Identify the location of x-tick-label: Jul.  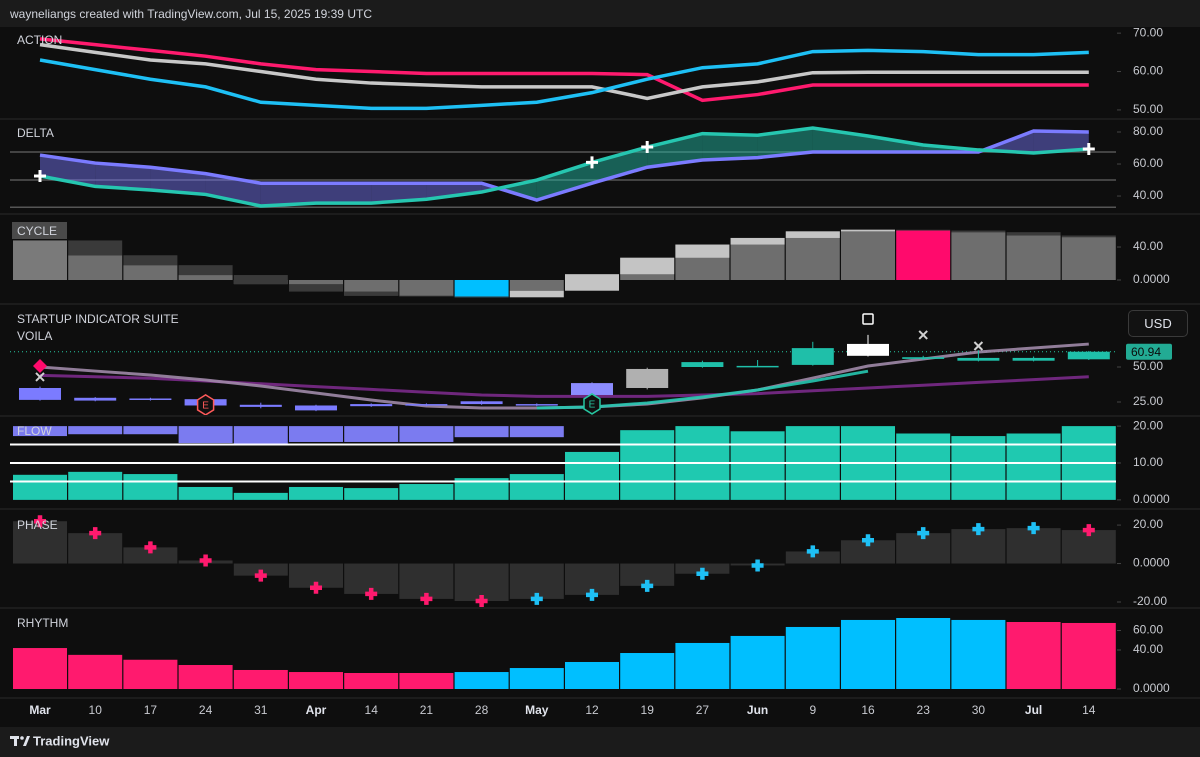
(1033, 710).